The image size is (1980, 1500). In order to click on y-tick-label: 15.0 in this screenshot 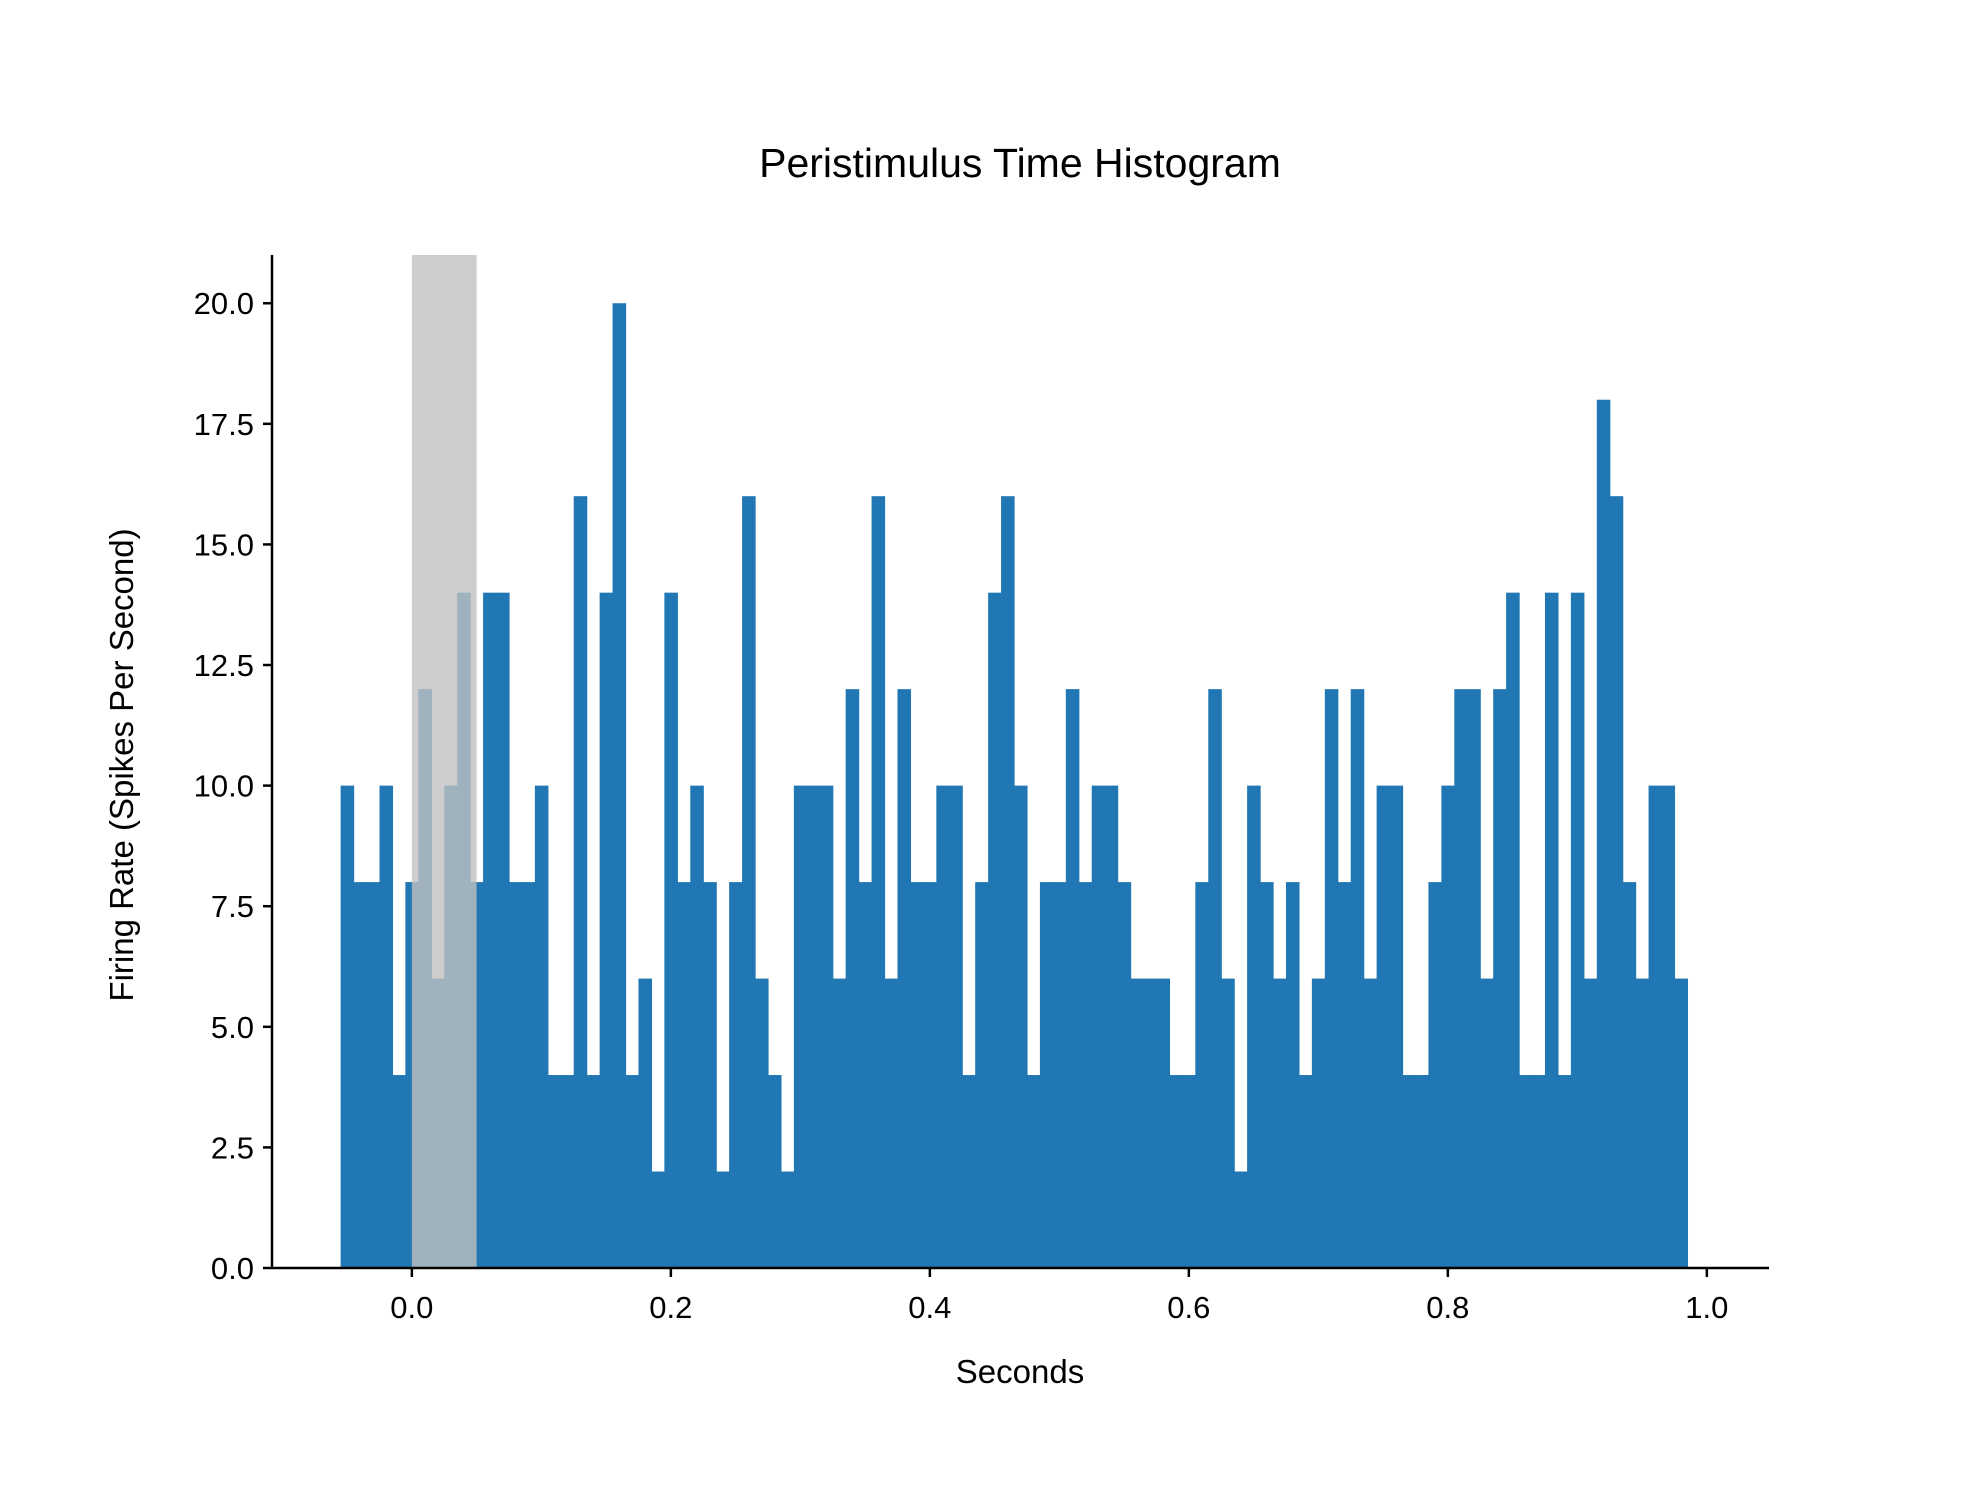, I will do `click(224, 544)`.